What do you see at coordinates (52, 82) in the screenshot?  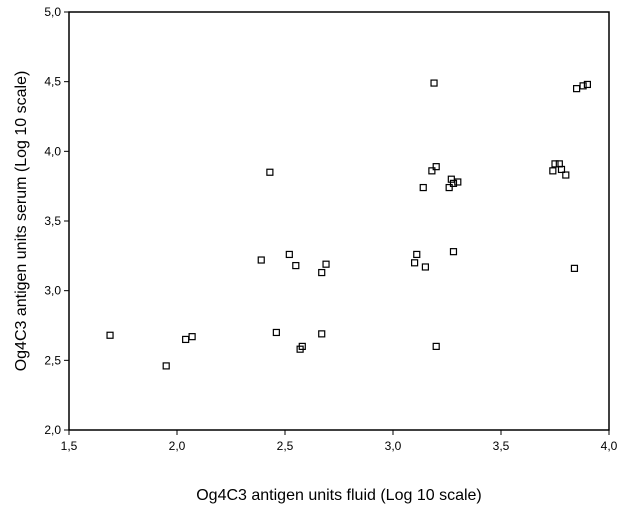 I see `y-tick-label: 4,5` at bounding box center [52, 82].